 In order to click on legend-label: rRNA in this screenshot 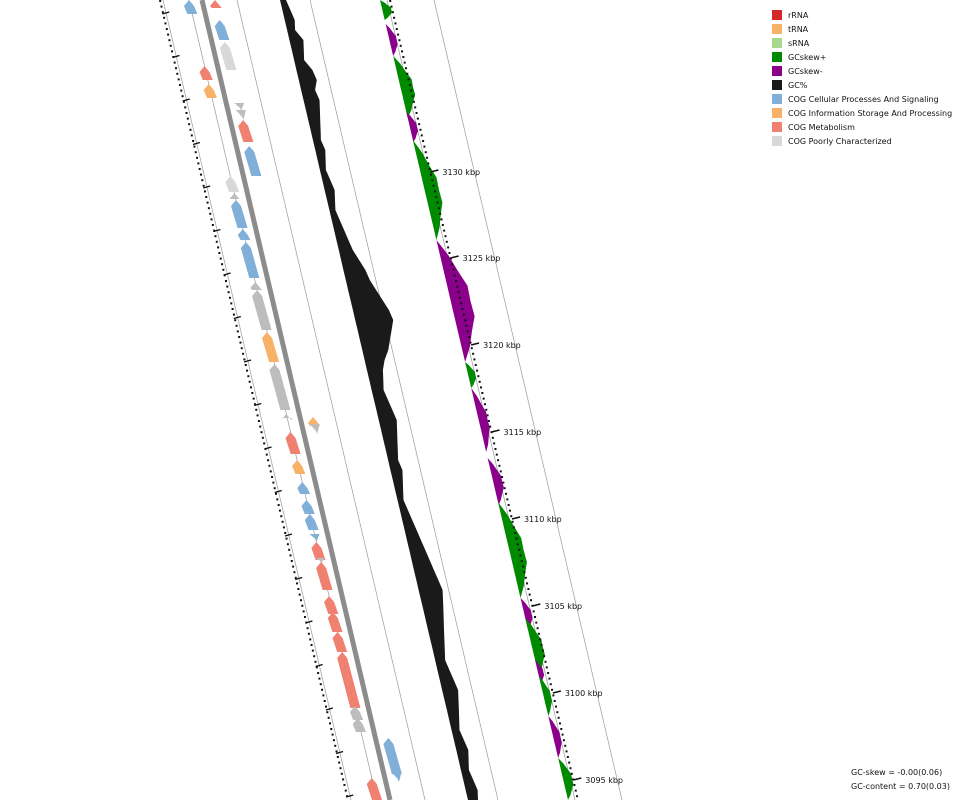, I will do `click(798, 15)`.